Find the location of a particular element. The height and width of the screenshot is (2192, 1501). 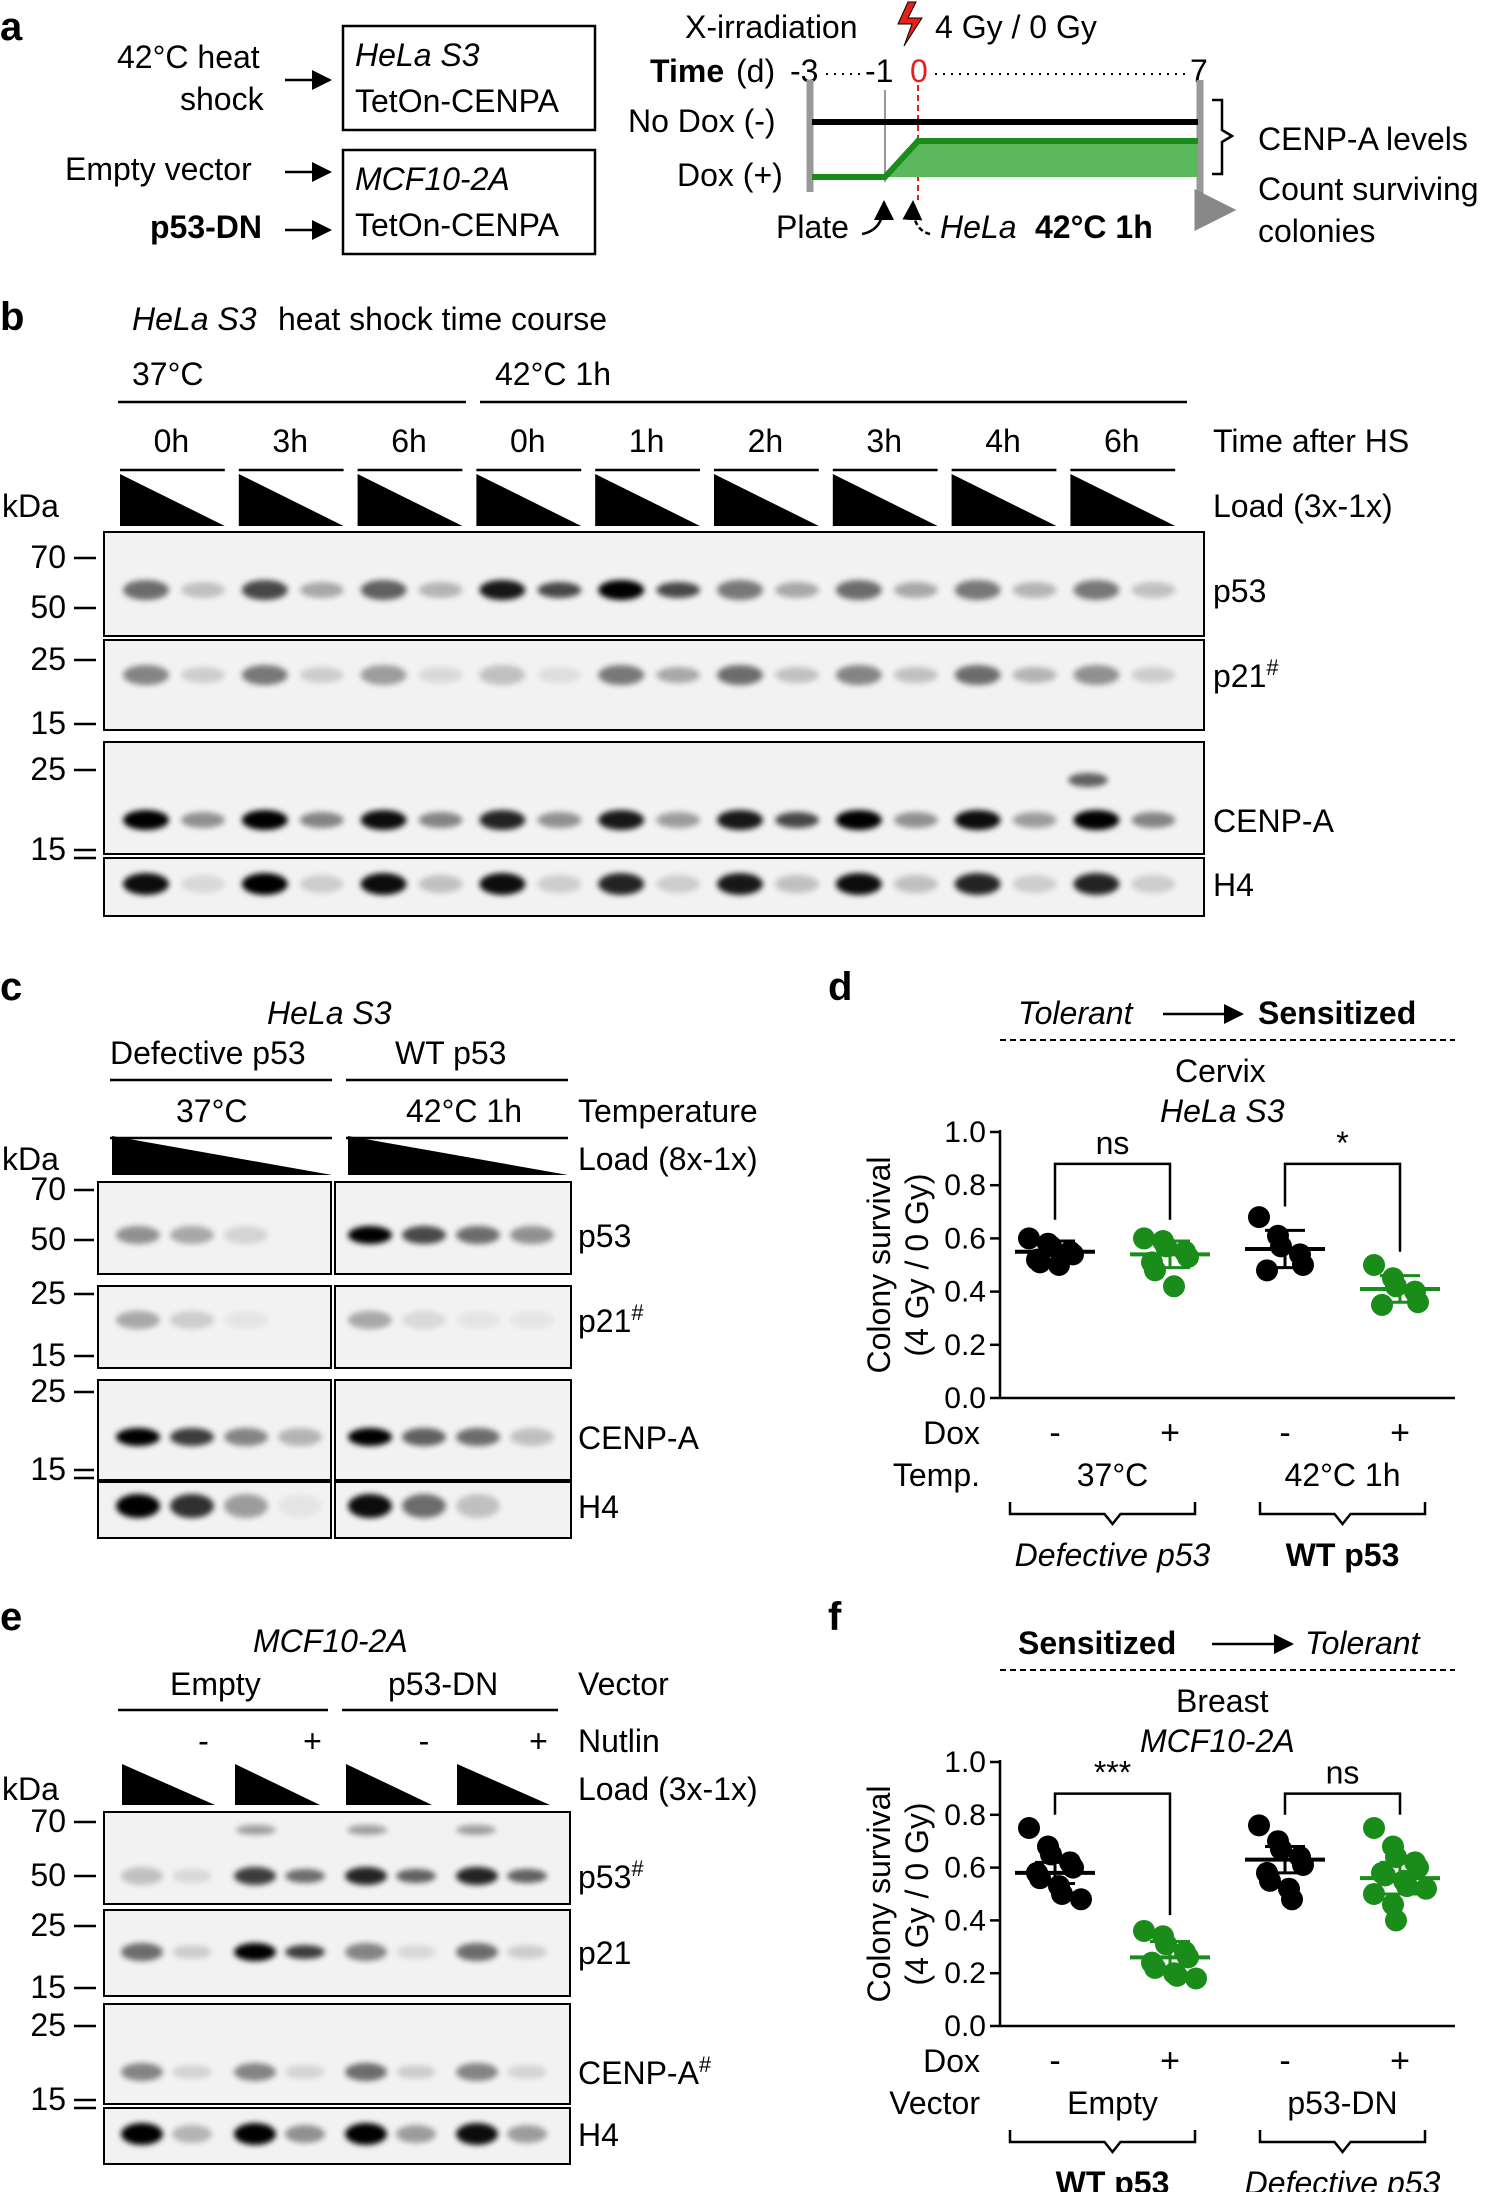

condition-2: p53-DN is located at coordinates (1342, 2103).